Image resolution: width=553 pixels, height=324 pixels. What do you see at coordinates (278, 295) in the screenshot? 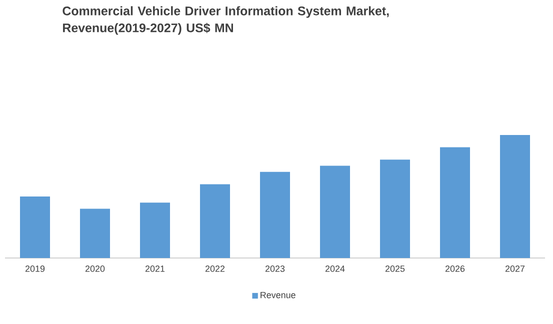
I see `legend-label: Revenue` at bounding box center [278, 295].